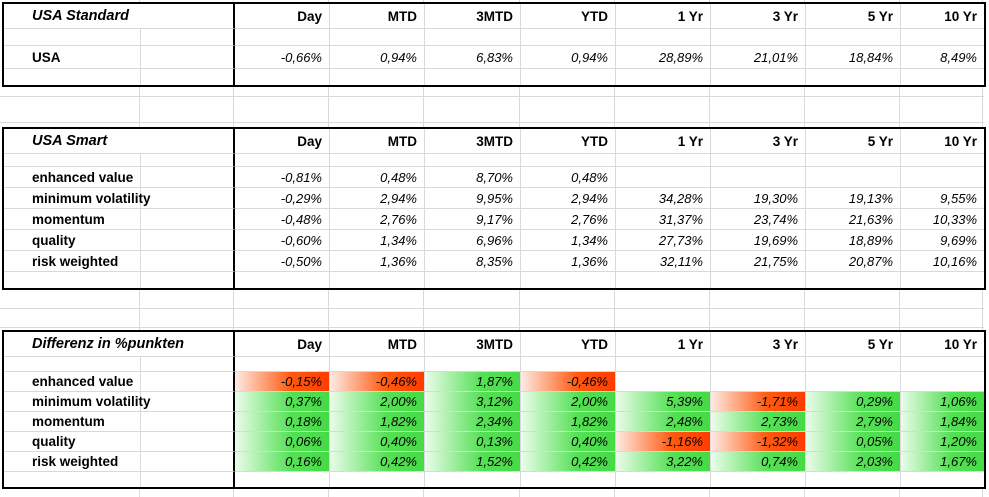  What do you see at coordinates (473, 462) in the screenshot?
I see `value-cell: 1,52%` at bounding box center [473, 462].